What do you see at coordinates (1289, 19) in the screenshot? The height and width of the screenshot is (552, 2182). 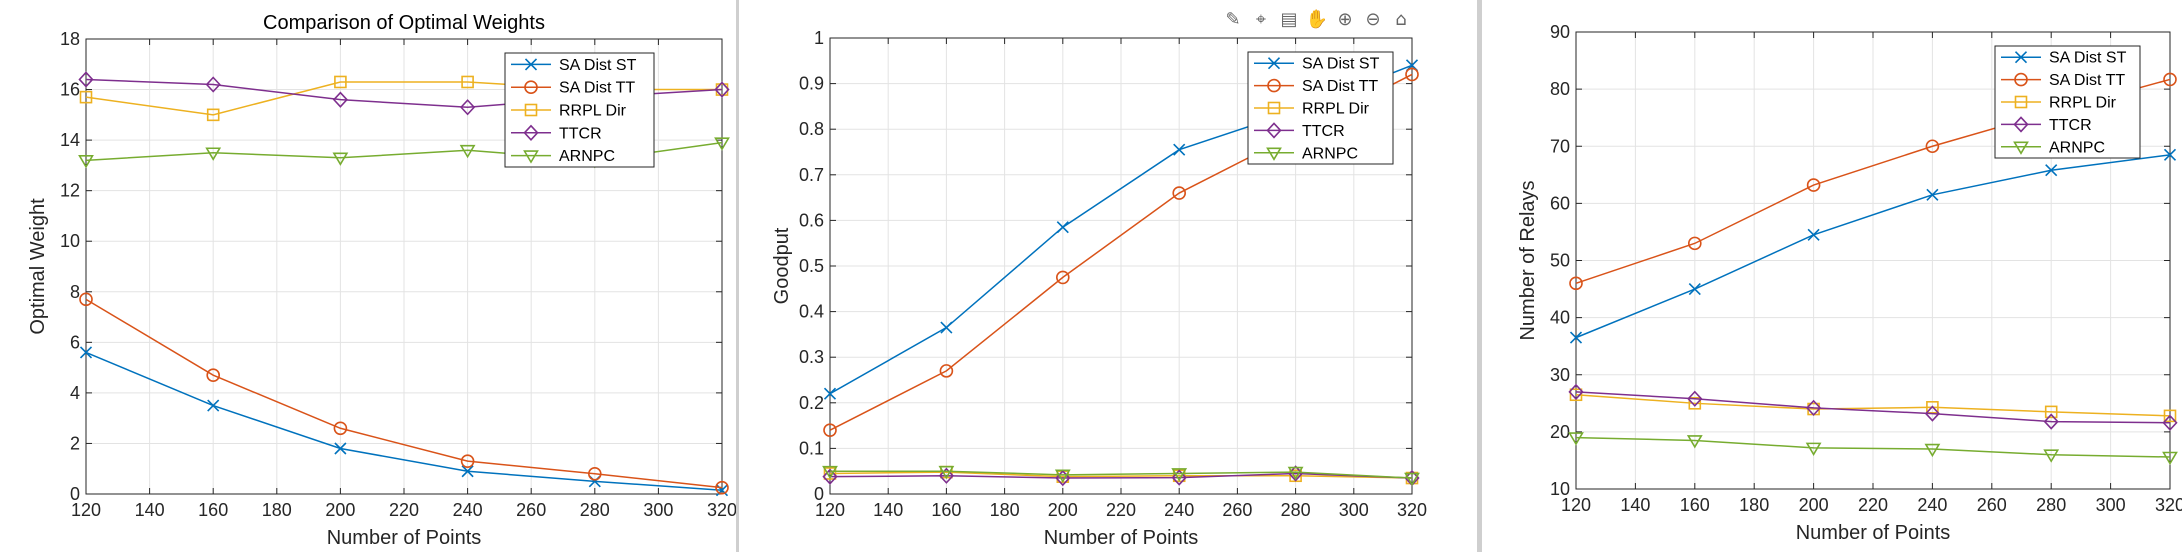 I see `legend-icon: ▤` at bounding box center [1289, 19].